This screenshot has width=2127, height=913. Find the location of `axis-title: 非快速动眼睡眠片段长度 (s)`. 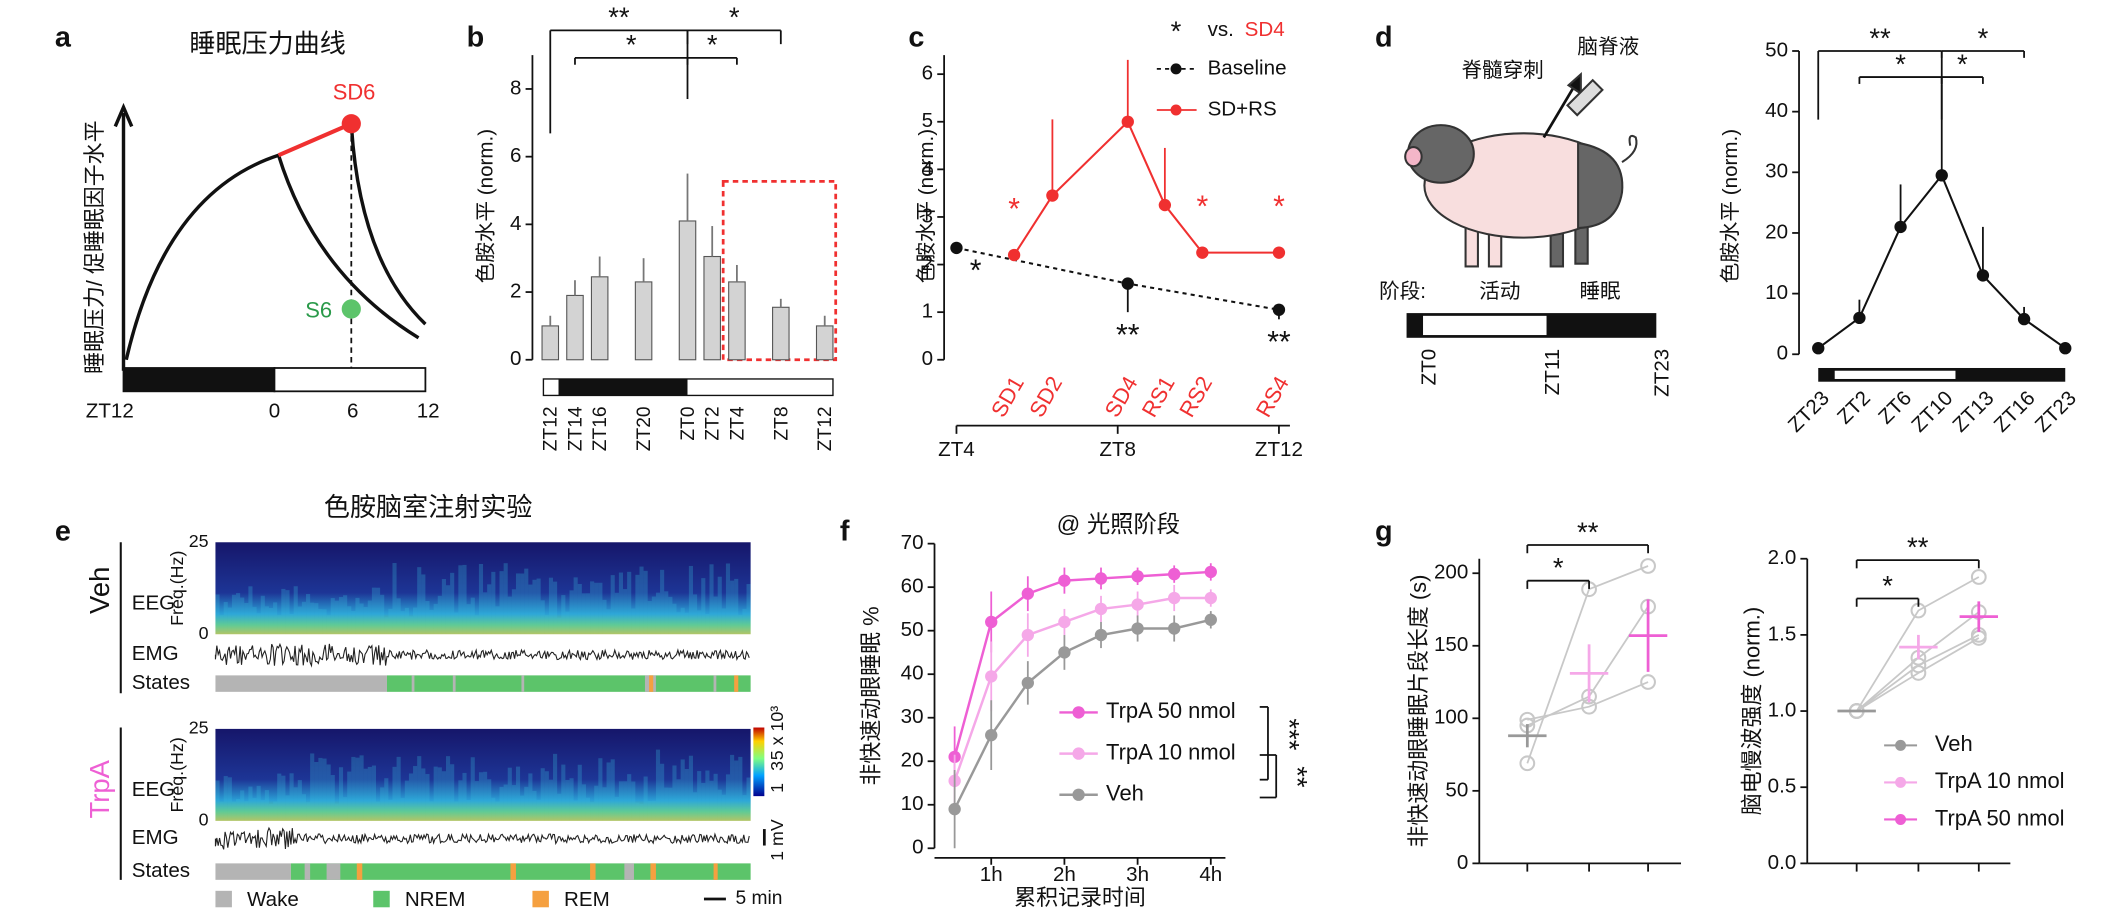

axis-title: 非快速动眼睡眠片段长度 (s) is located at coordinates (1418, 711).